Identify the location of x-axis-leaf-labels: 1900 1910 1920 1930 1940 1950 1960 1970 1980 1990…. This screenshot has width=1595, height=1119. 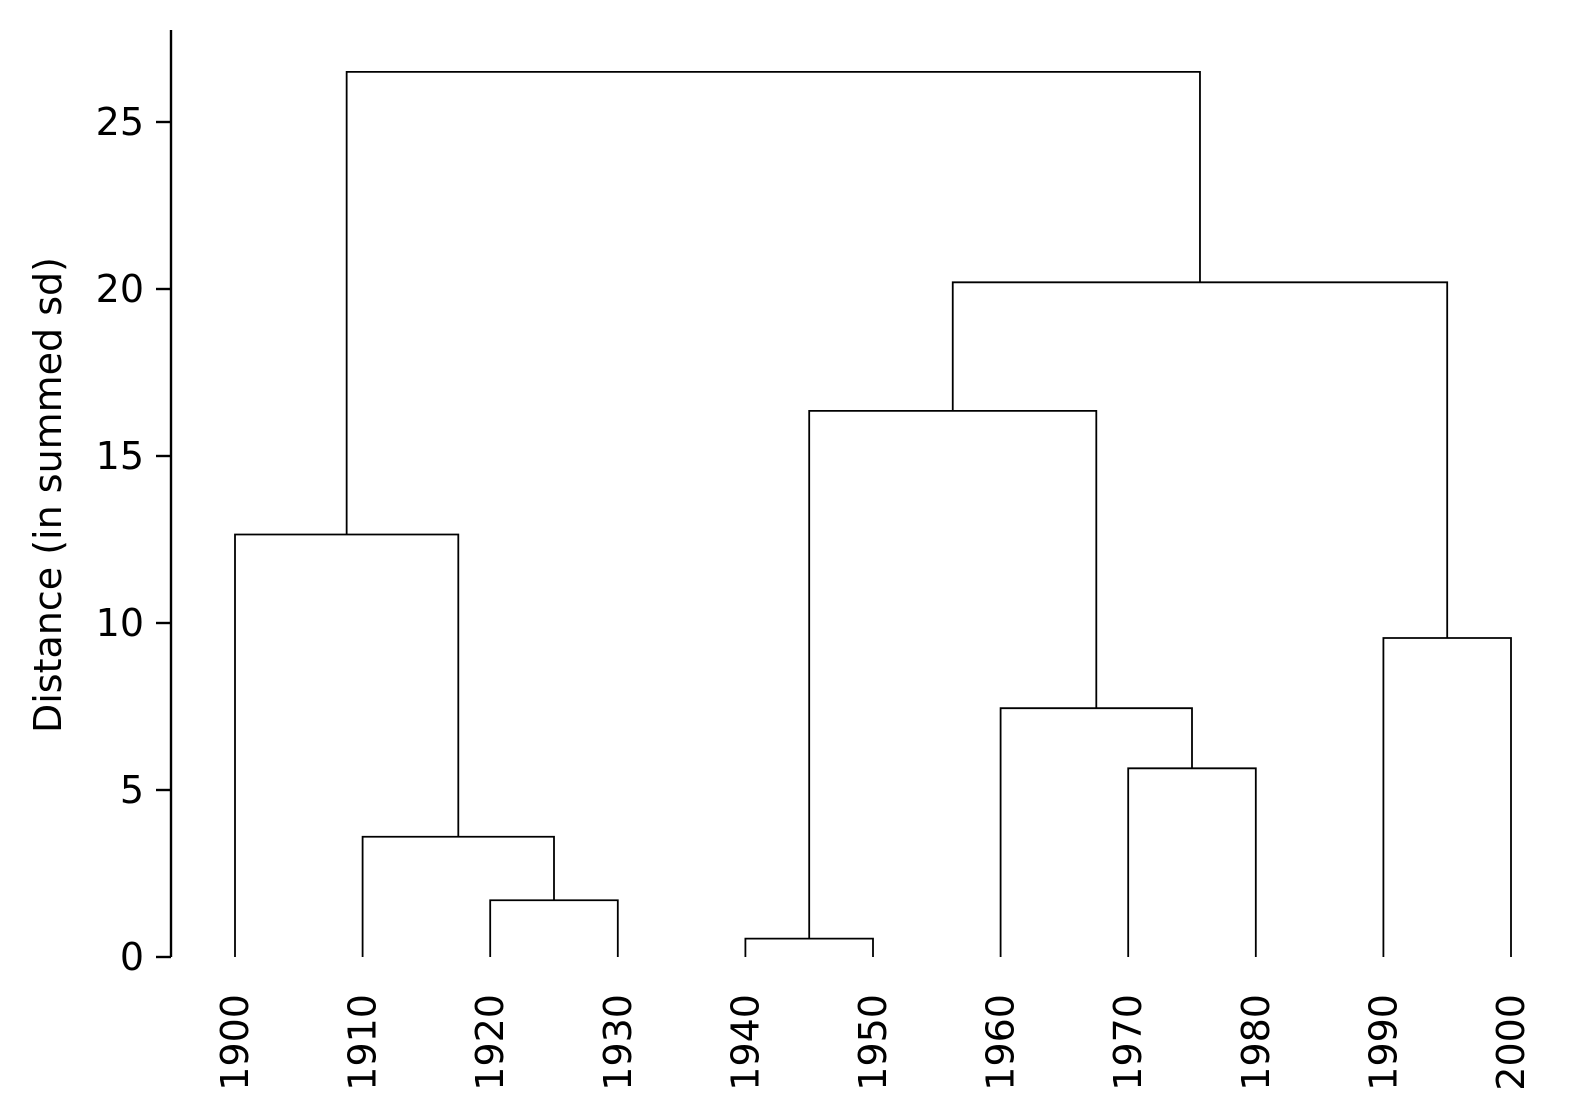
(873, 1042).